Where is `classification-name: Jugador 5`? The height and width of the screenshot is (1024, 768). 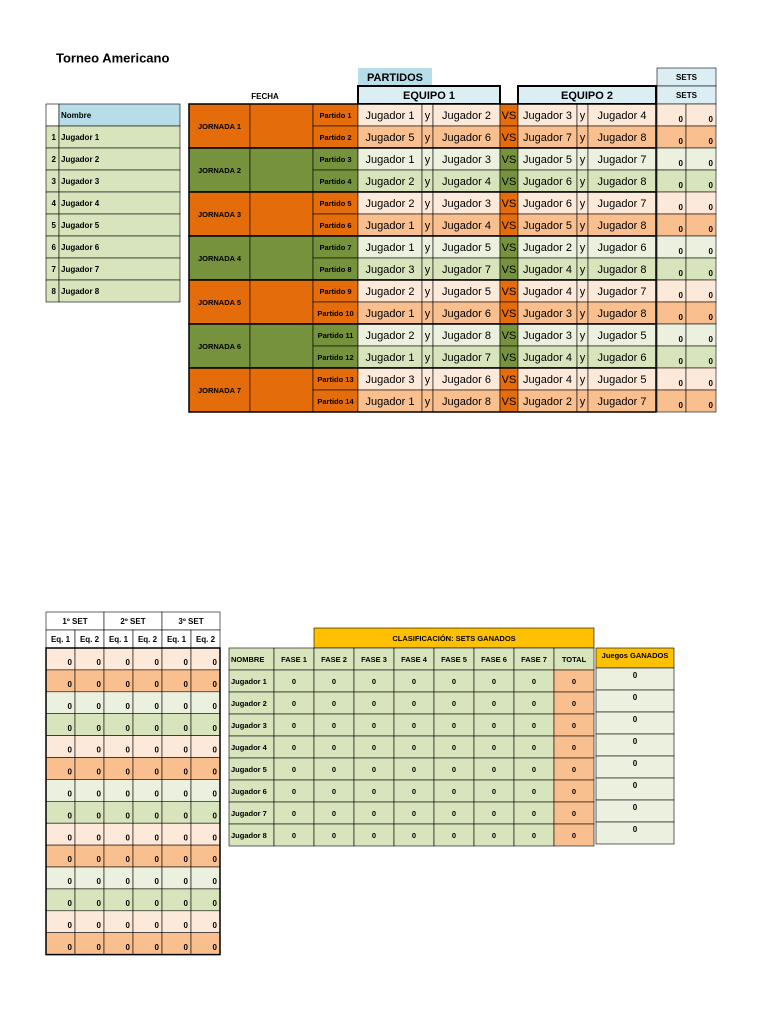 classification-name: Jugador 5 is located at coordinates (249, 769).